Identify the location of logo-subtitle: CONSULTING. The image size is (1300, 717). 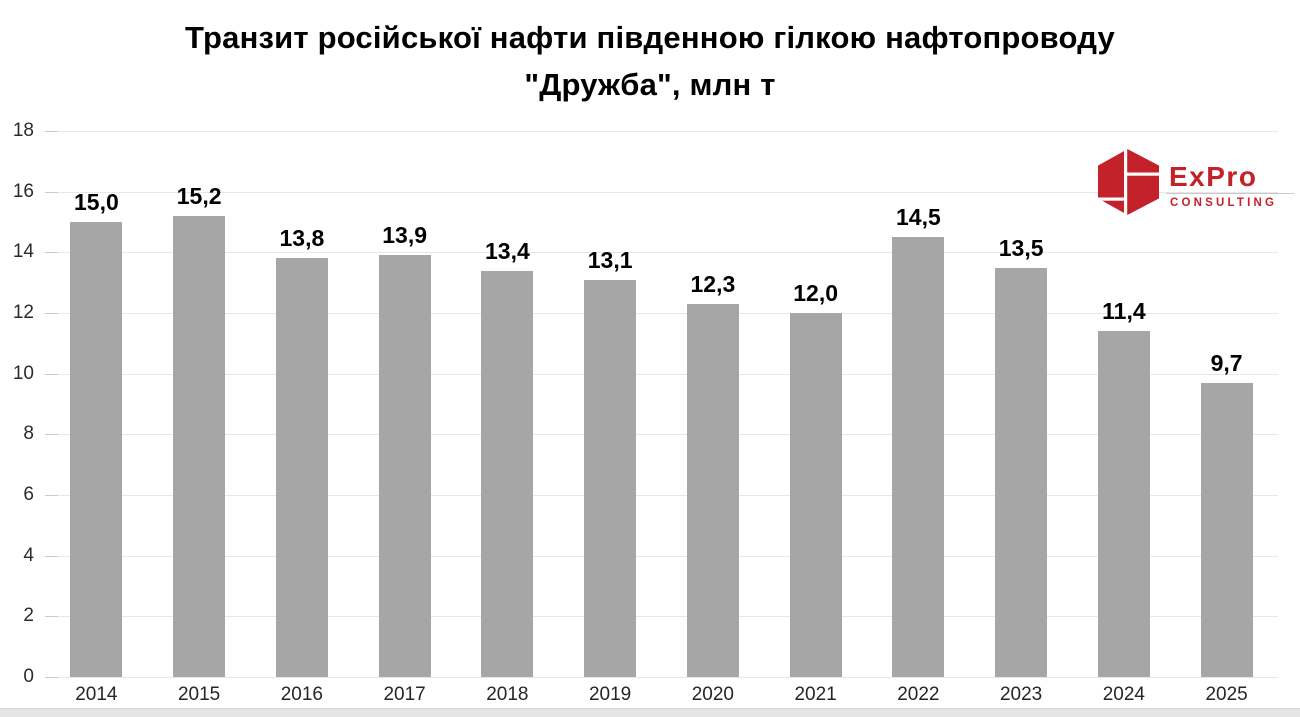
(1224, 203).